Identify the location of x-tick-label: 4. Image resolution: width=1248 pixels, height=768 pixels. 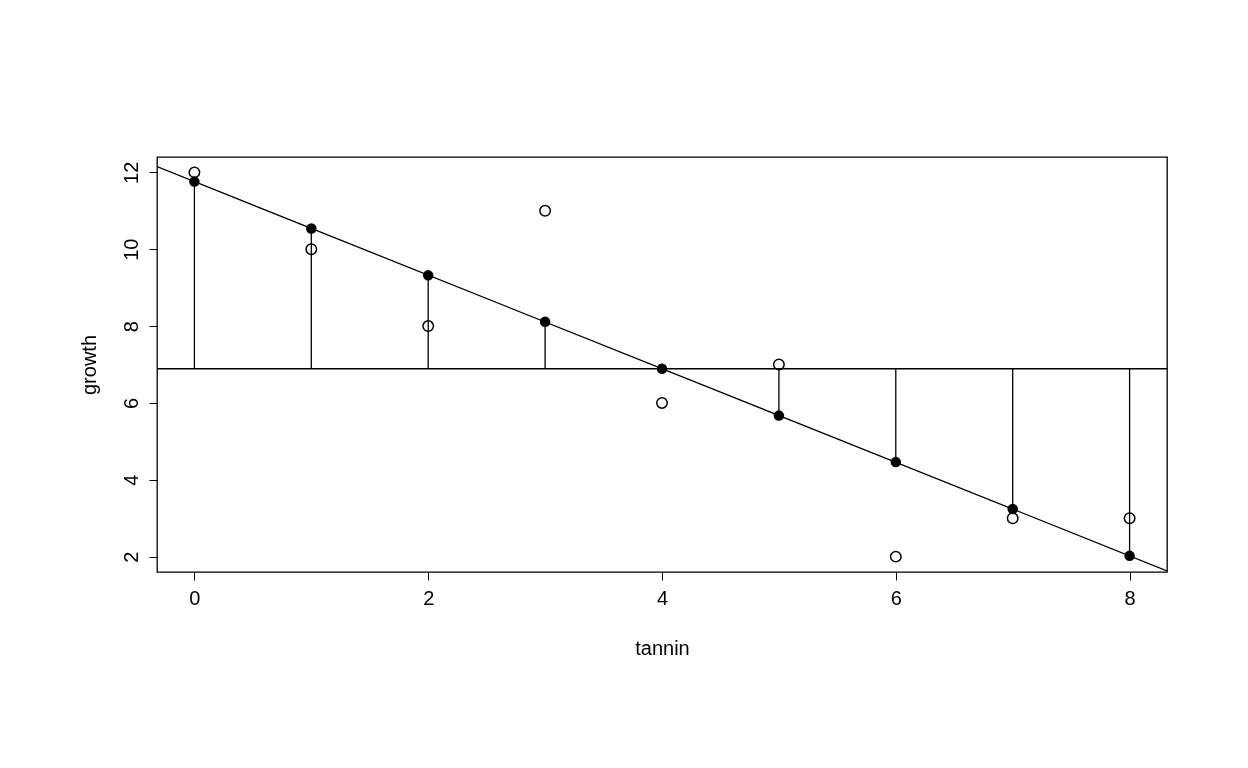
(662, 597).